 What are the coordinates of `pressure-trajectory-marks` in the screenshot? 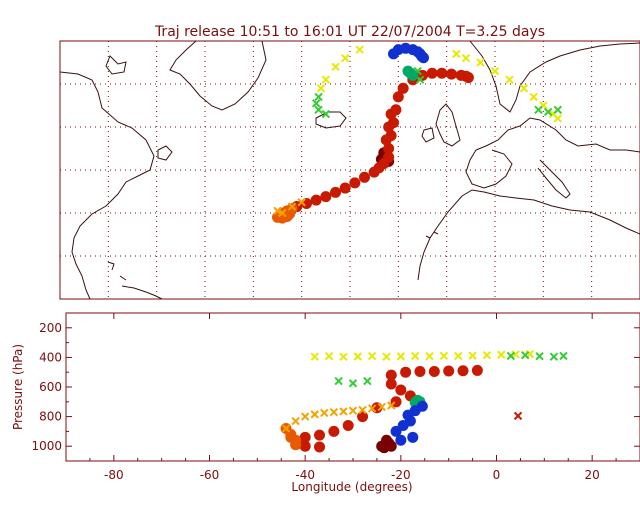 It's located at (424, 401).